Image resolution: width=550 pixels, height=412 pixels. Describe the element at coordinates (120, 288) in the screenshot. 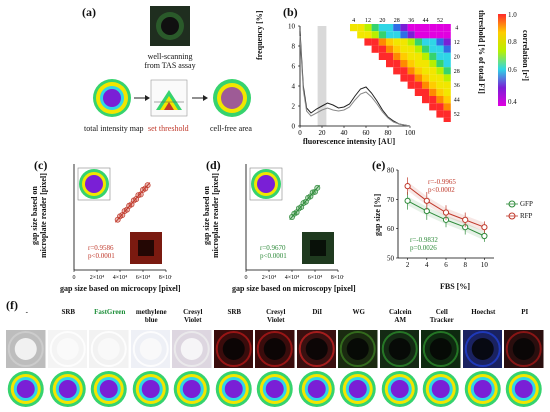

I see `c-xlabel: gap size based on microcopy [pixel]` at that location.